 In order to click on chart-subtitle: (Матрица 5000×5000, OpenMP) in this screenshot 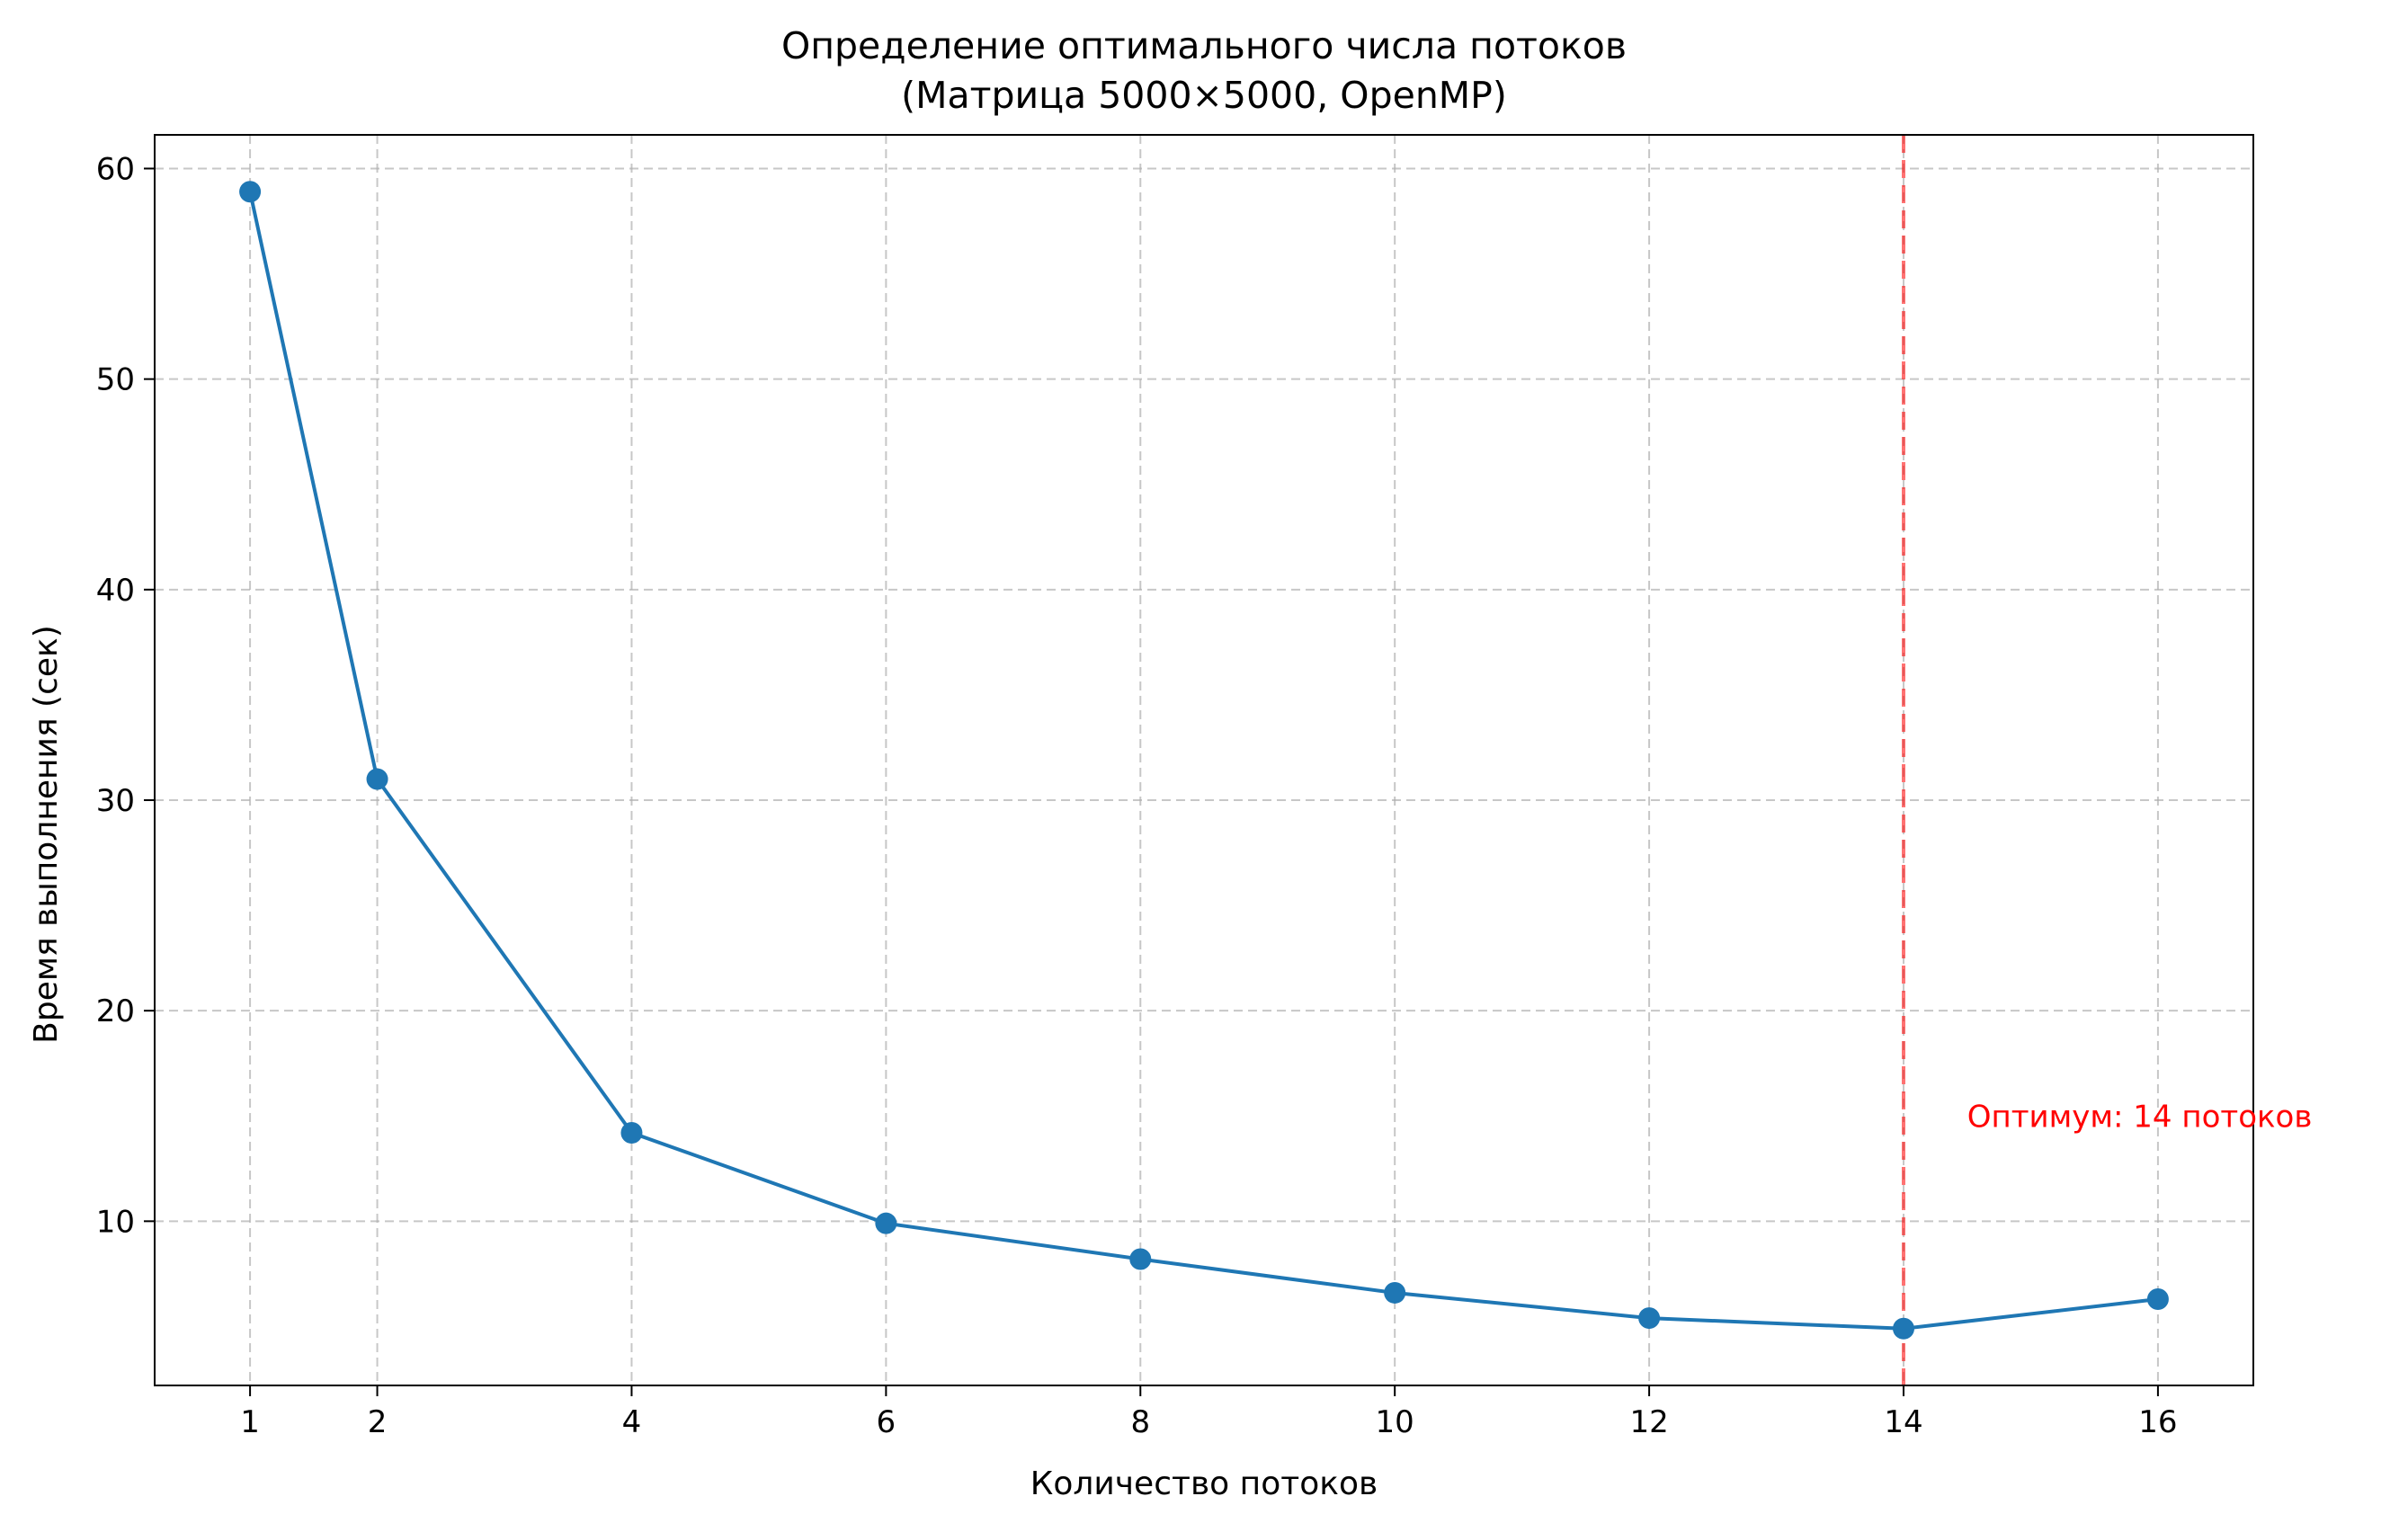, I will do `click(1204, 95)`.